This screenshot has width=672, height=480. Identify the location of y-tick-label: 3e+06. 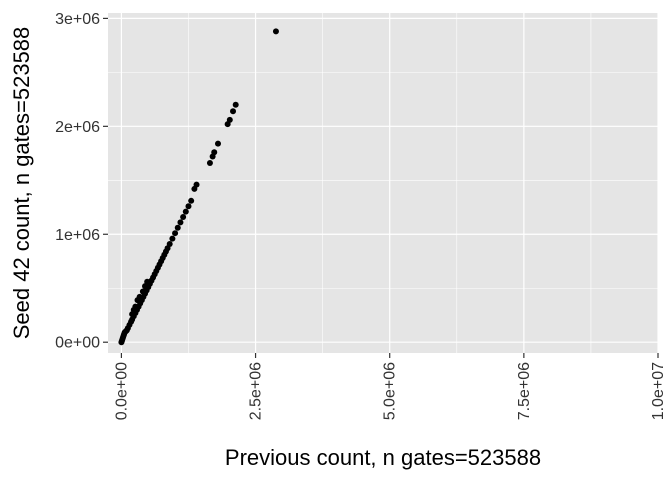
(77, 19).